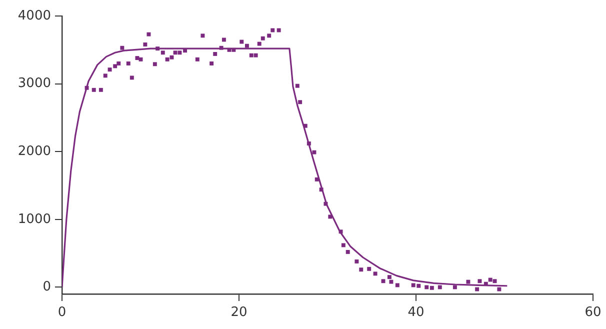  What do you see at coordinates (593, 312) in the screenshot?
I see `x-tick-label: 60` at bounding box center [593, 312].